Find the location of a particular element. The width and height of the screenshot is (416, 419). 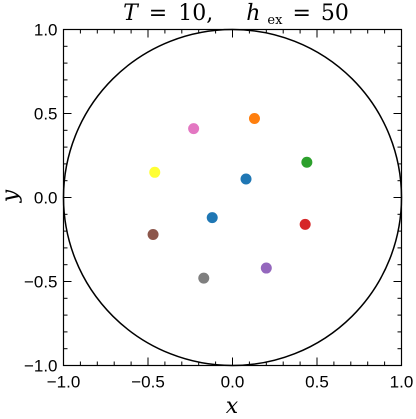

y-tick-label: 1.0 is located at coordinates (46, 30).